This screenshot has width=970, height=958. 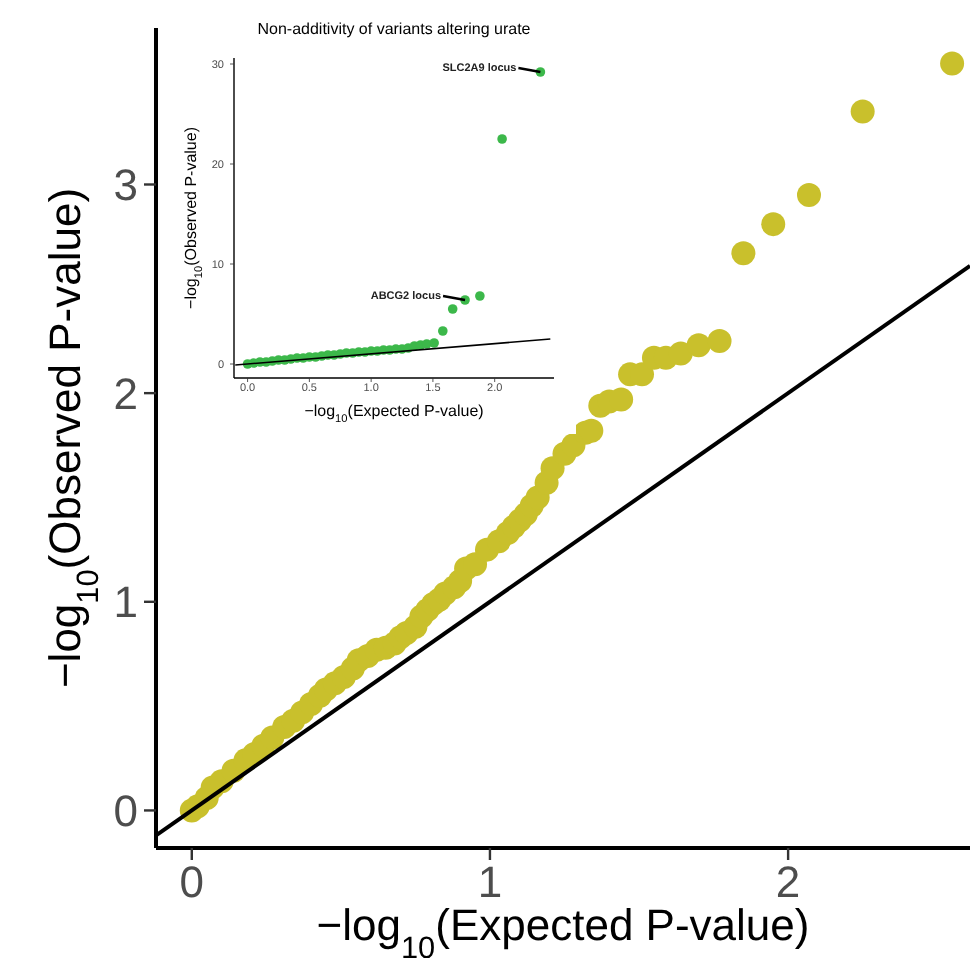 What do you see at coordinates (394, 29) in the screenshot?
I see `chart-title: Non-additivity of variants altering urate` at bounding box center [394, 29].